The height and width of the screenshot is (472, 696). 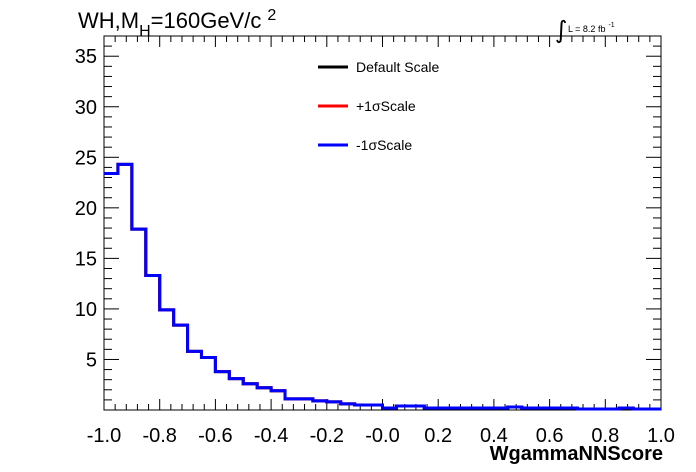 I want to click on x-tick-label: -1.0, so click(x=104, y=436).